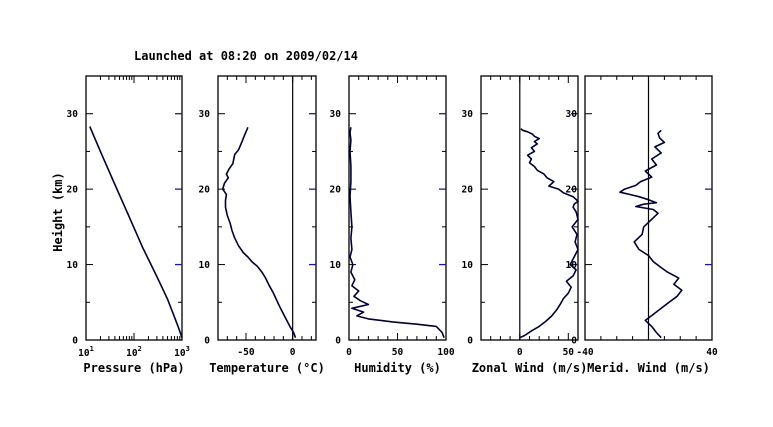 The width and height of the screenshot is (773, 427). I want to click on humidity-panel: 0 10 20 30 0 50 100 Humidity (%), so click(392, 225).